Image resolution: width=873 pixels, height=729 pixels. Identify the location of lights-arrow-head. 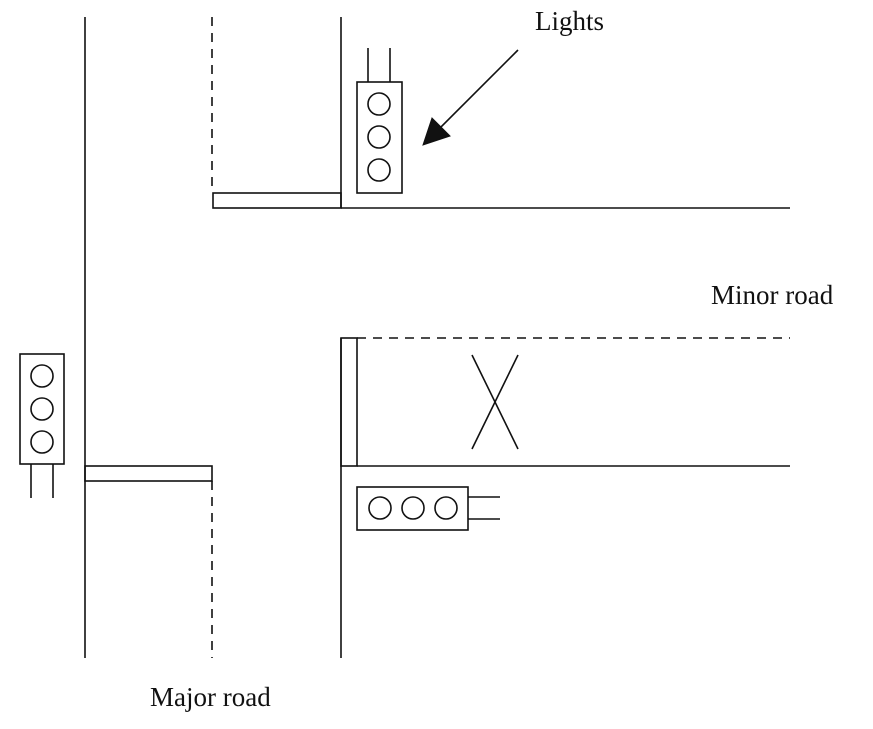
(436, 131).